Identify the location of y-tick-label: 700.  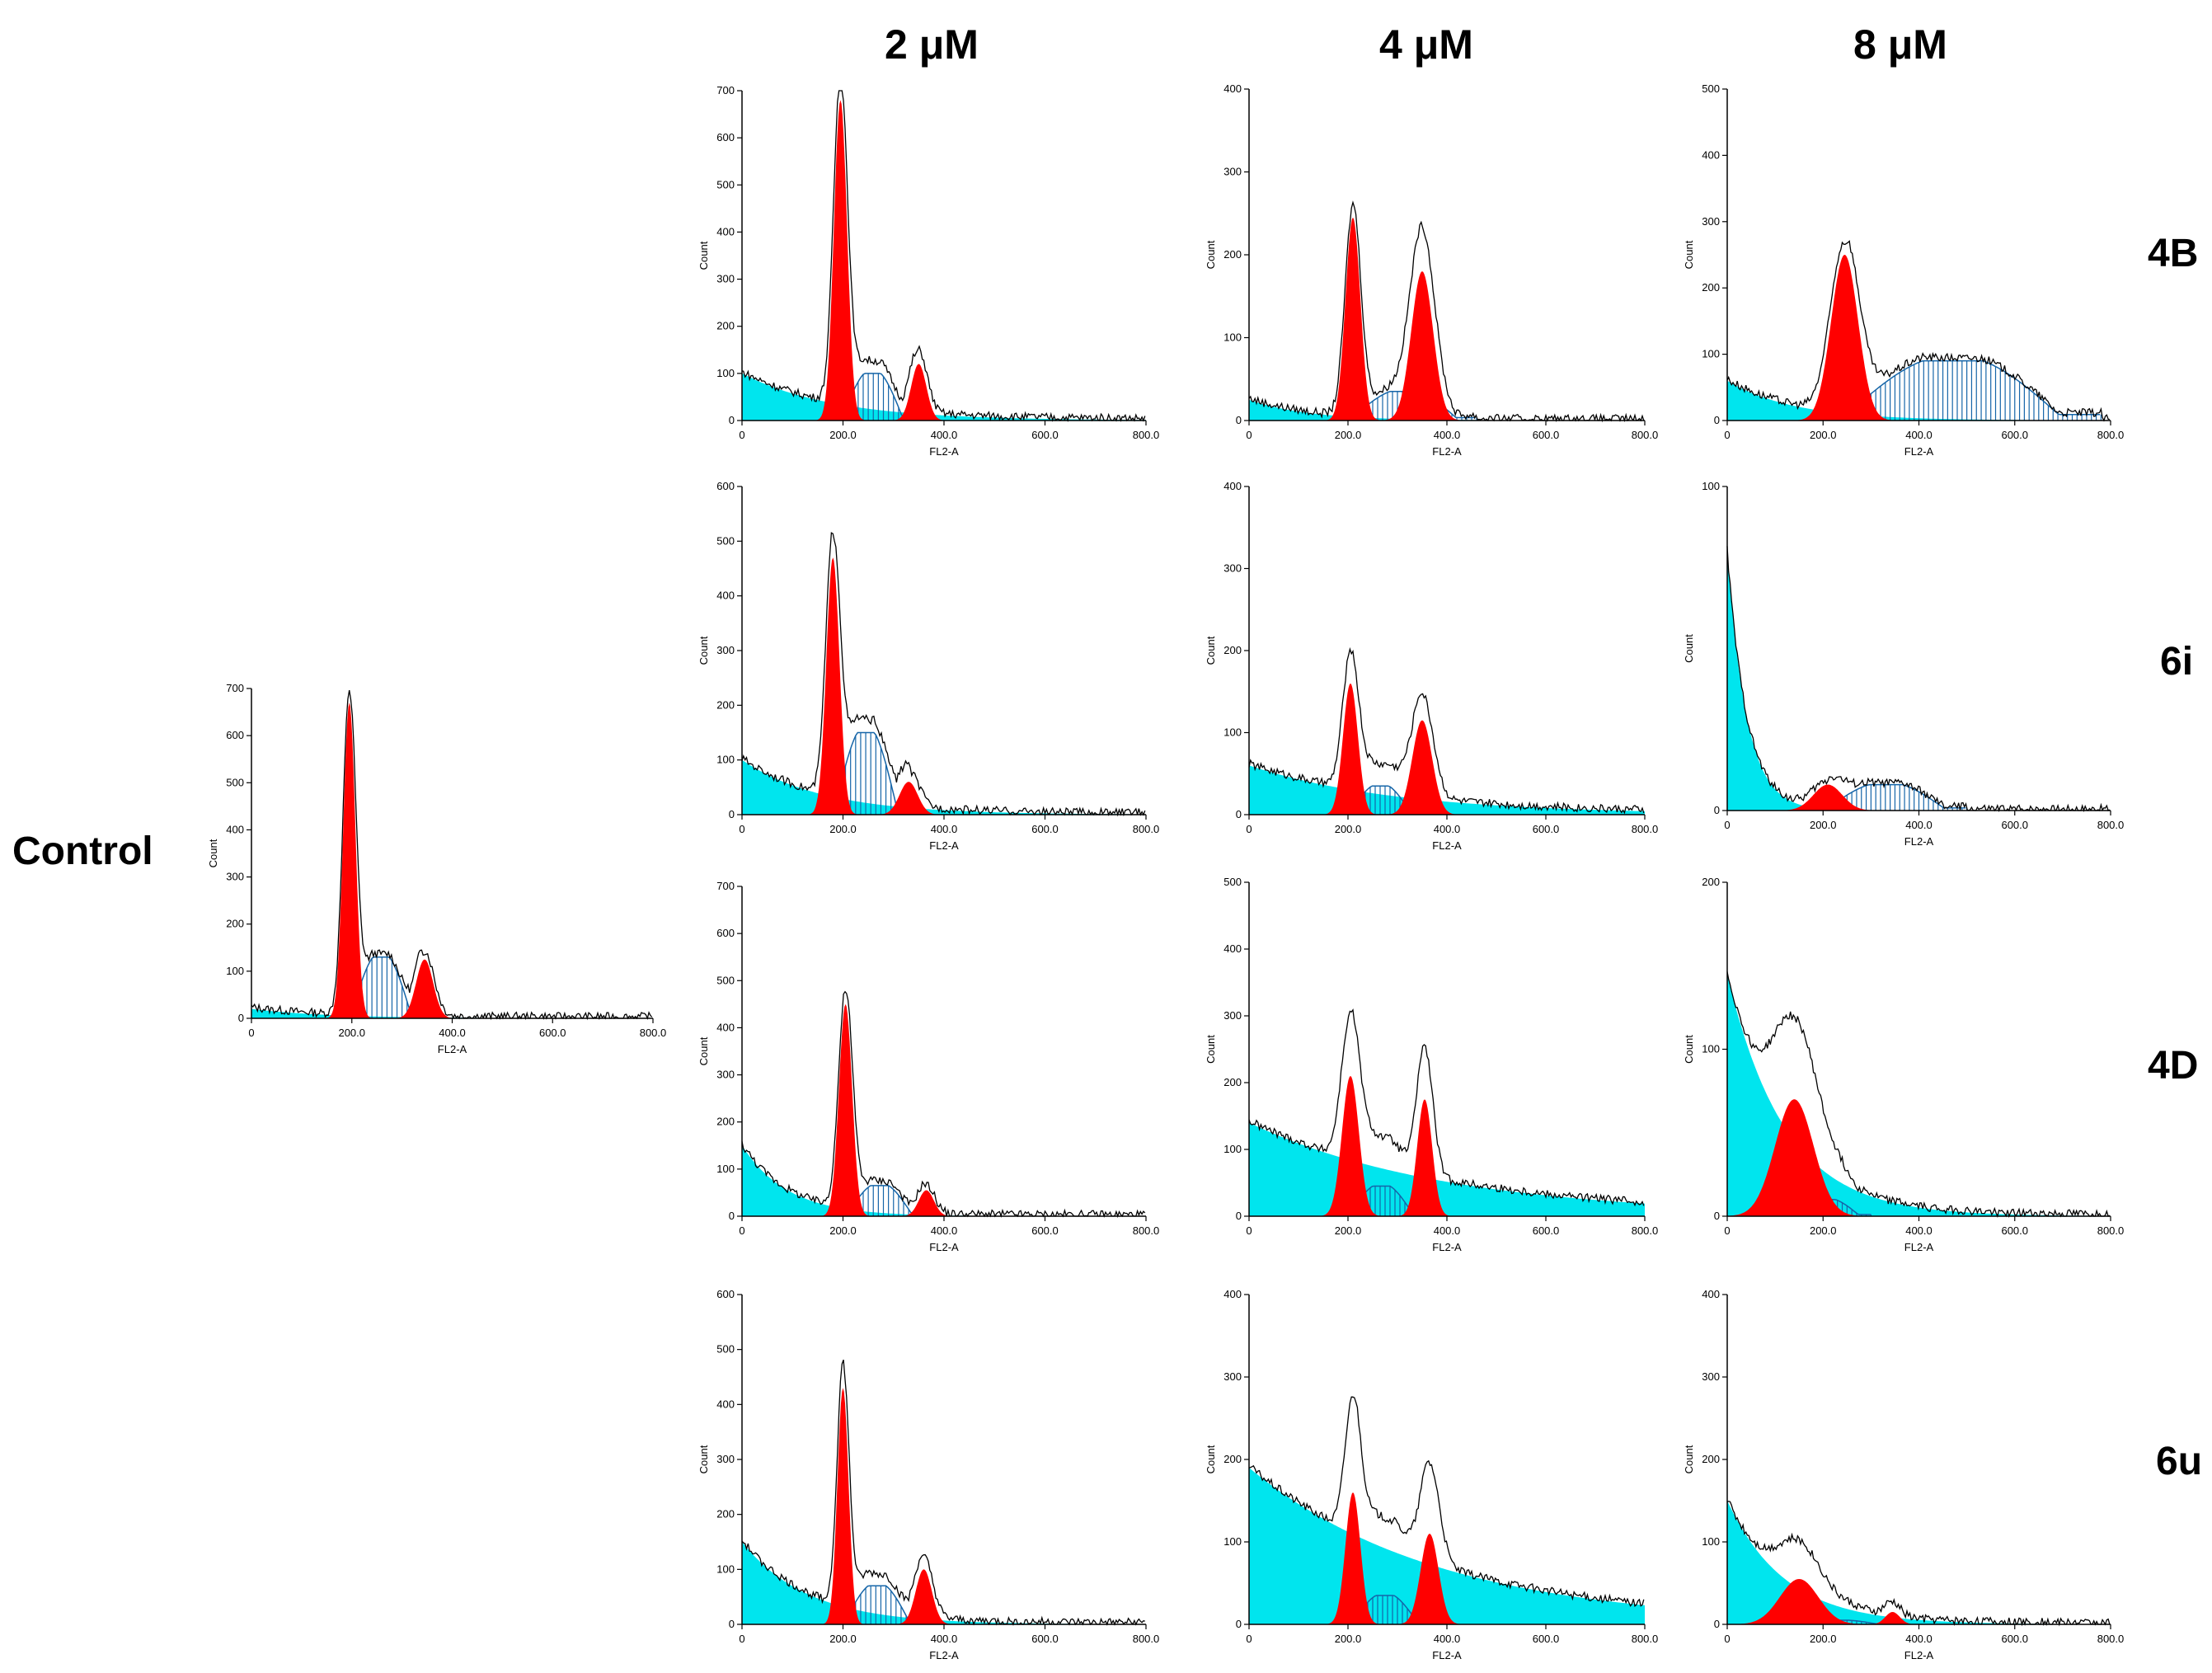
(725, 90).